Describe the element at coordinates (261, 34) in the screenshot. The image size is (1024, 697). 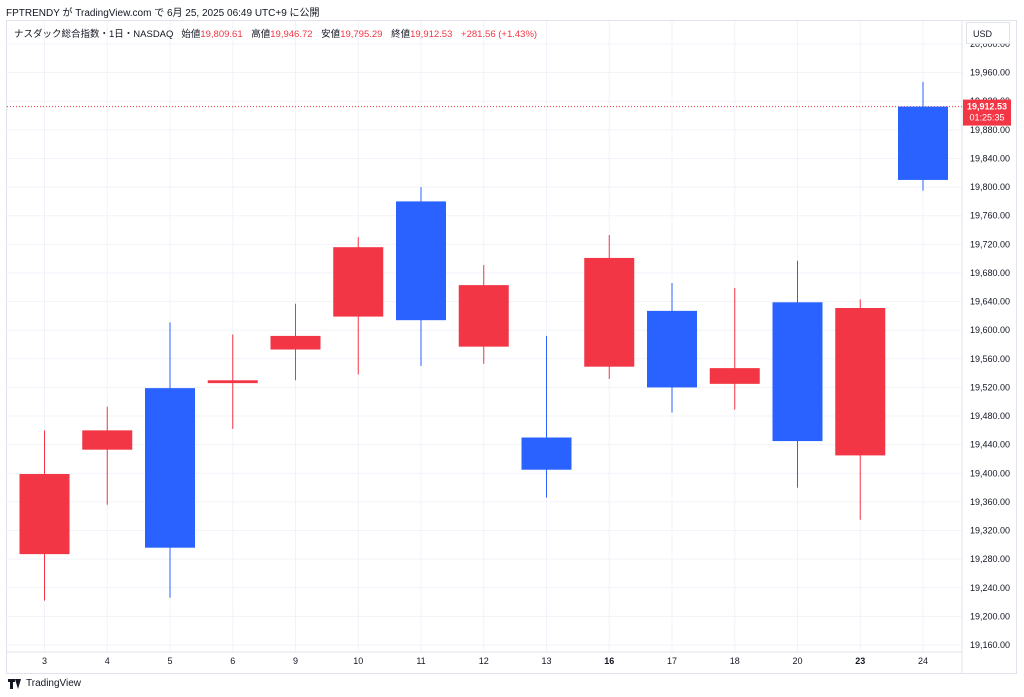
I see `high-label: 高値` at that location.